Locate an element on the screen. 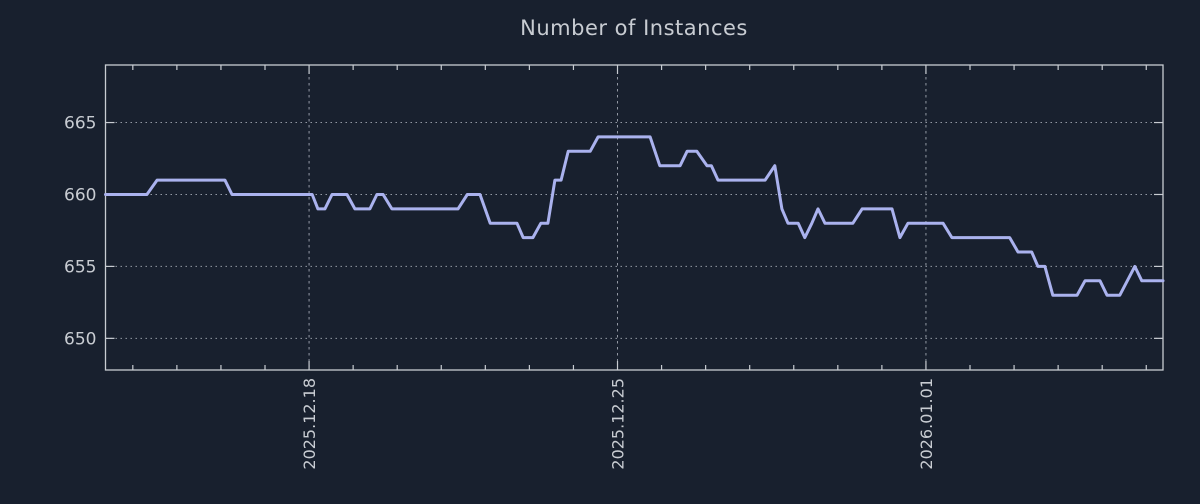 The width and height of the screenshot is (1200, 504). y-tick-label: 665 is located at coordinates (80, 124).